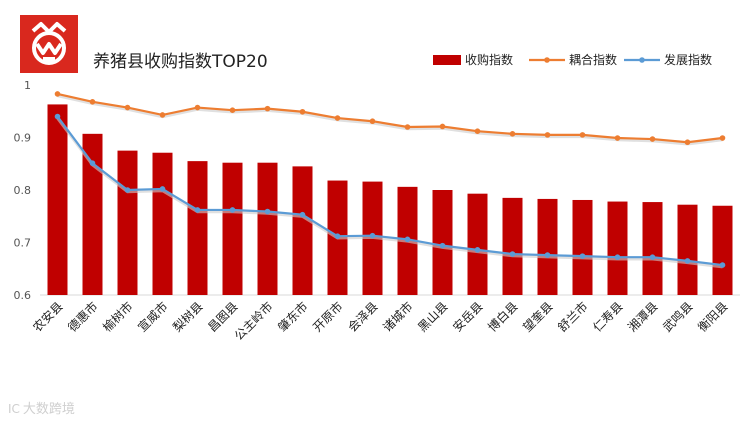 The image size is (755, 425). Describe the element at coordinates (328, 317) in the screenshot. I see `x-tick-label: 开原市` at that location.